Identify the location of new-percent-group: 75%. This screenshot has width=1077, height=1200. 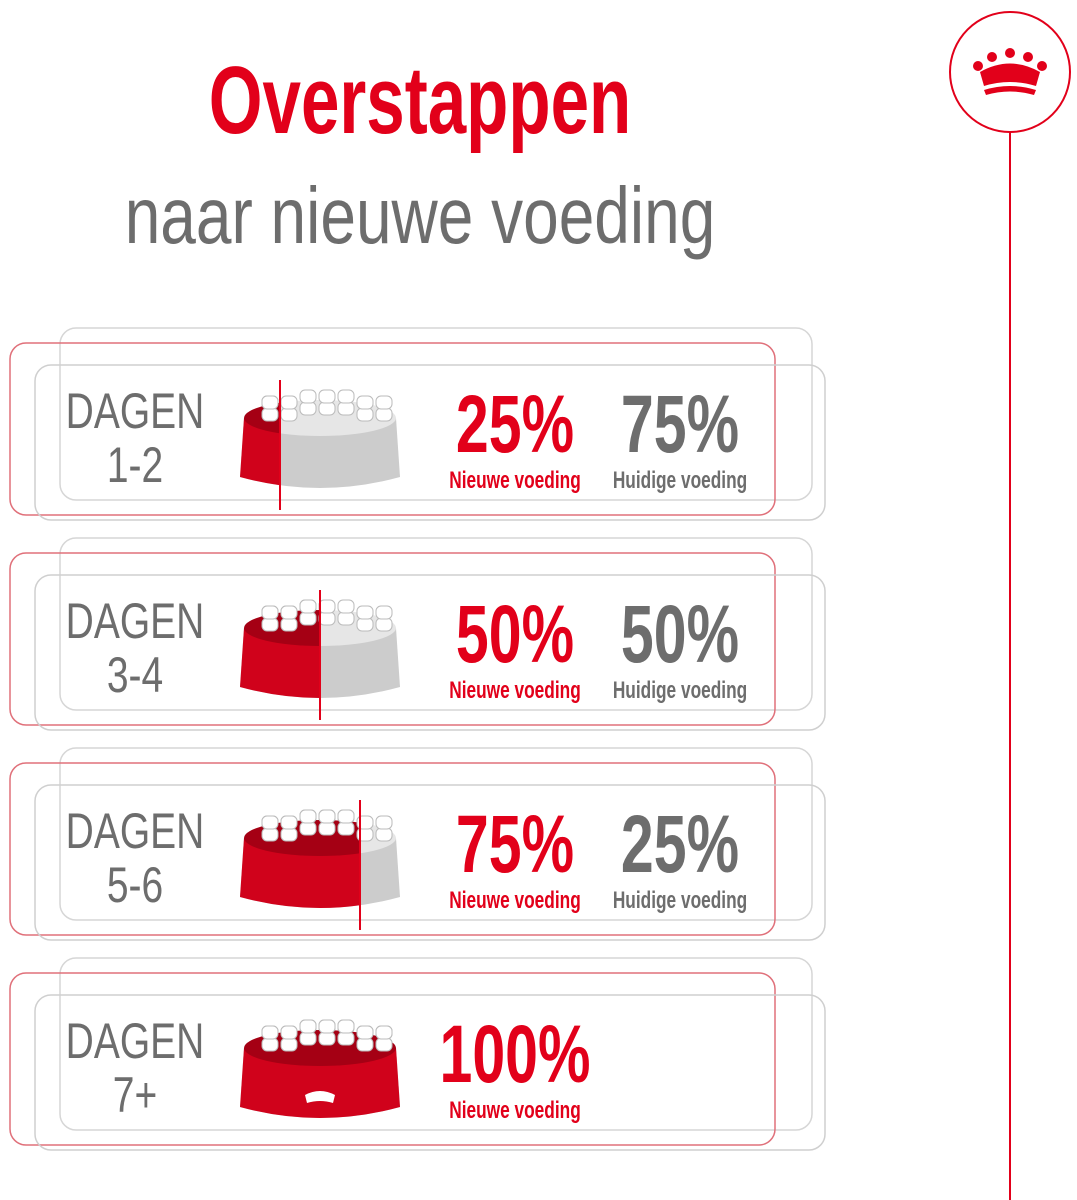
(515, 845).